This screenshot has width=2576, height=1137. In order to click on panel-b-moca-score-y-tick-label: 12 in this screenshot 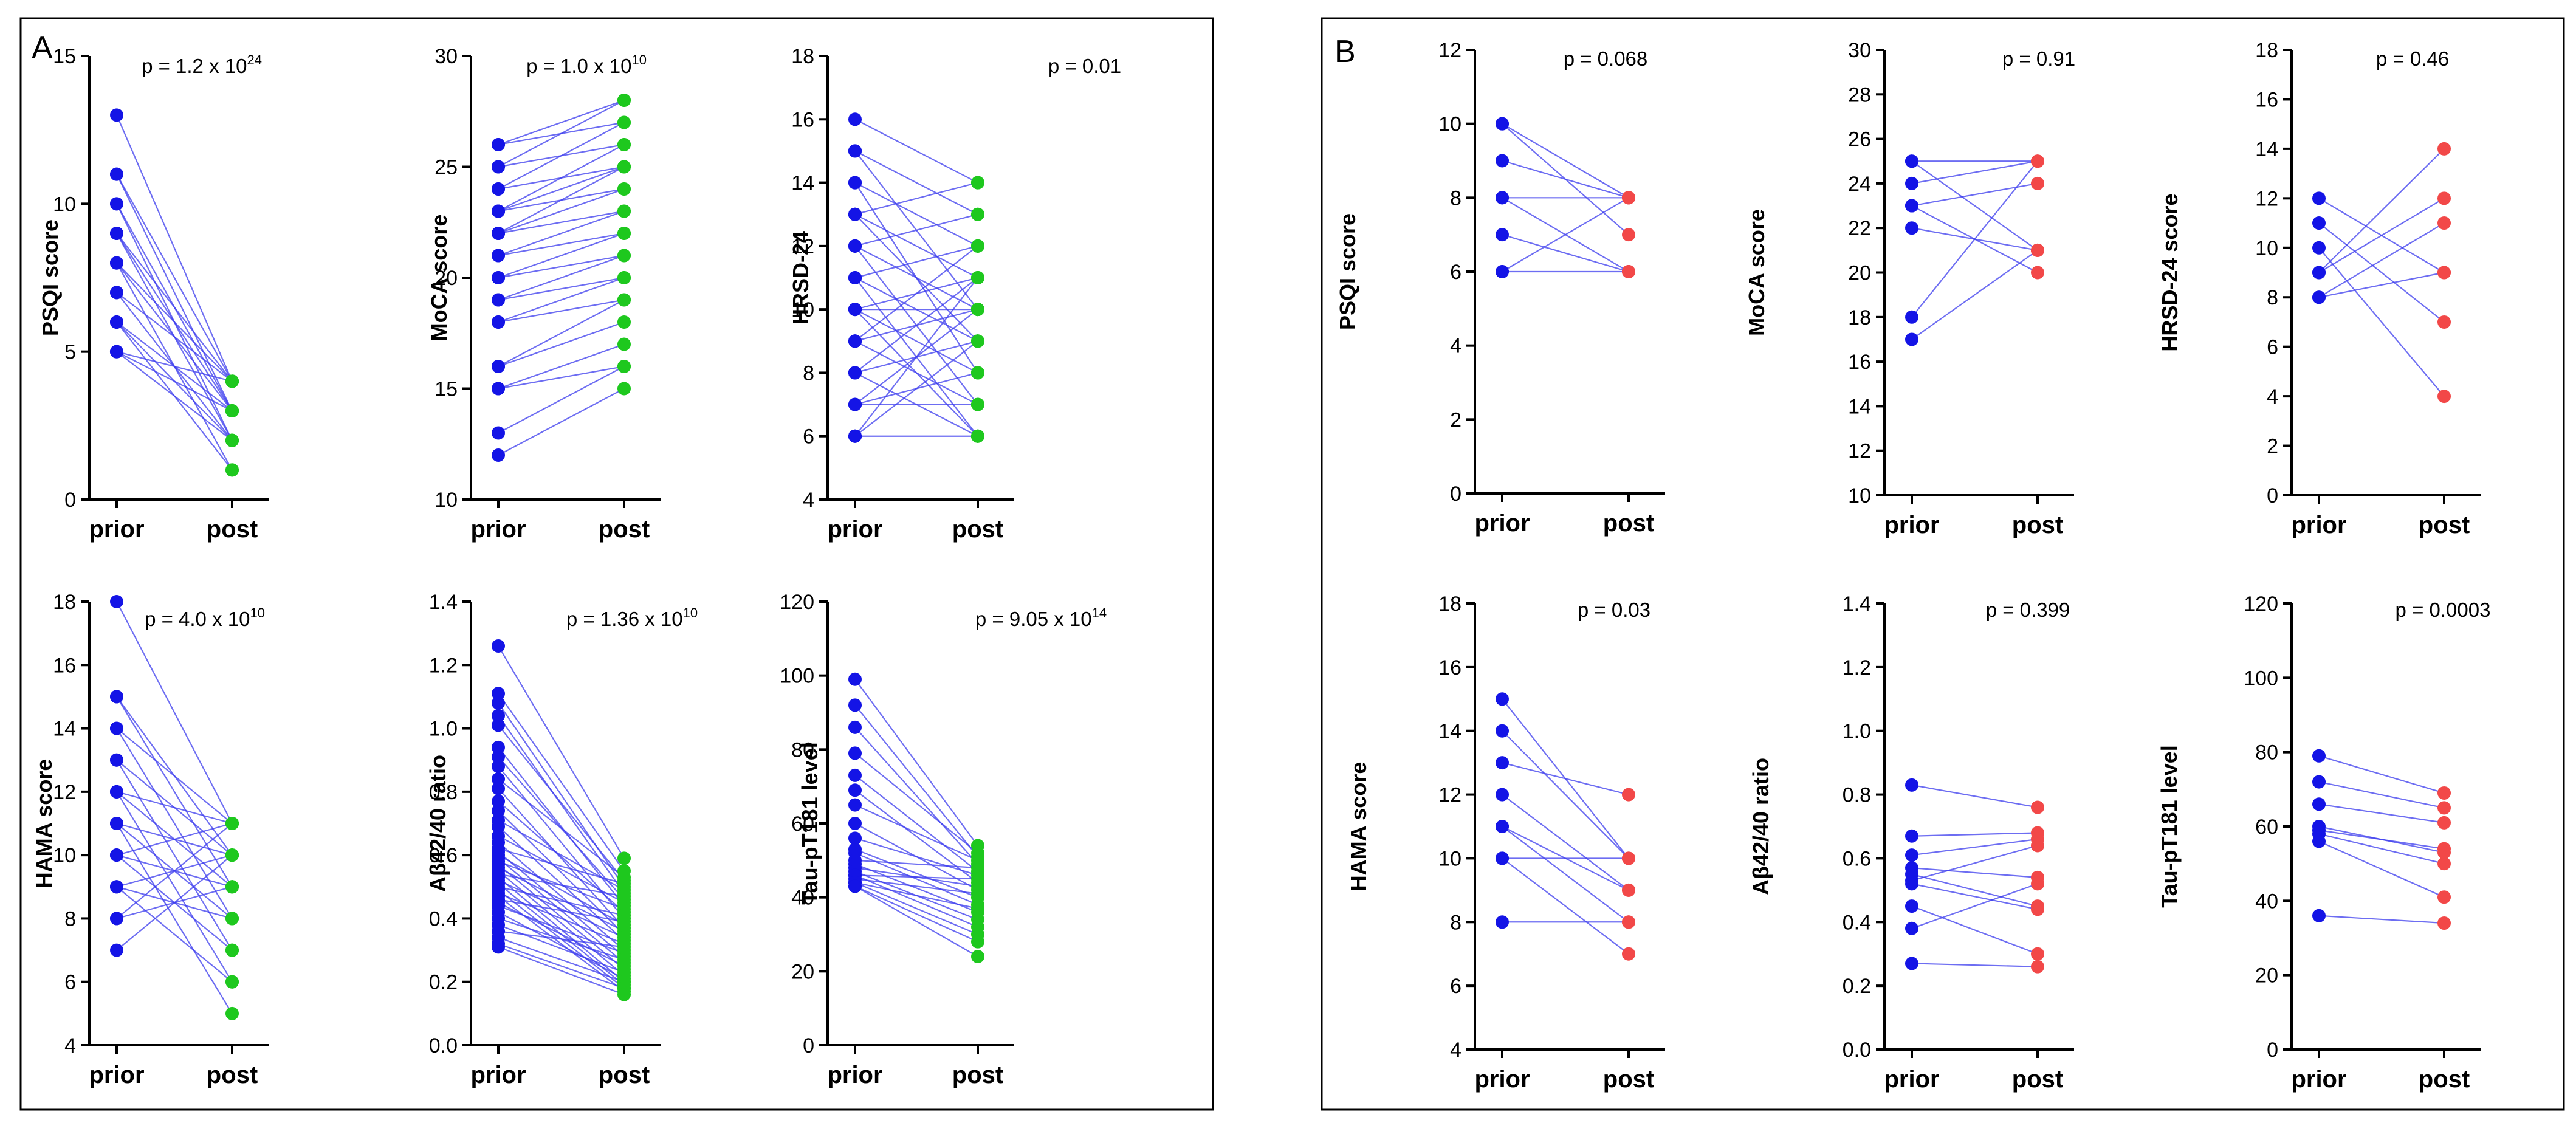, I will do `click(1859, 451)`.